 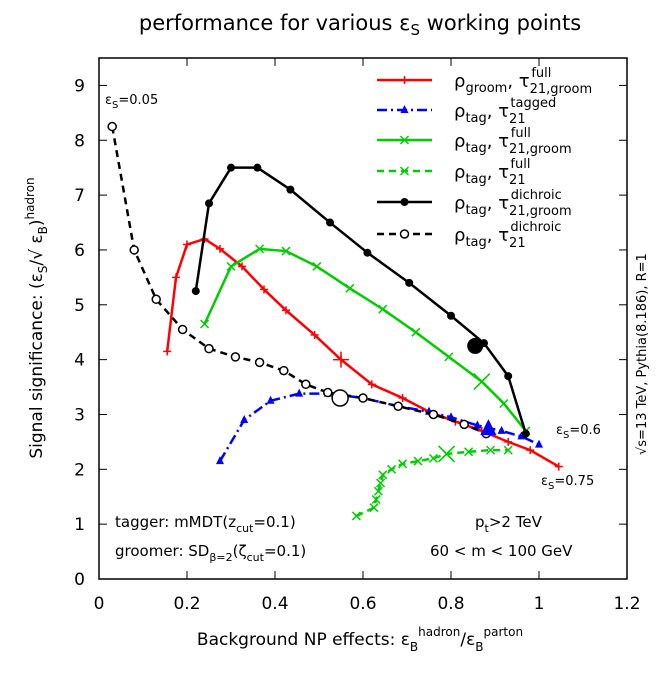 I want to click on y-tick-label: 9, so click(x=79, y=86).